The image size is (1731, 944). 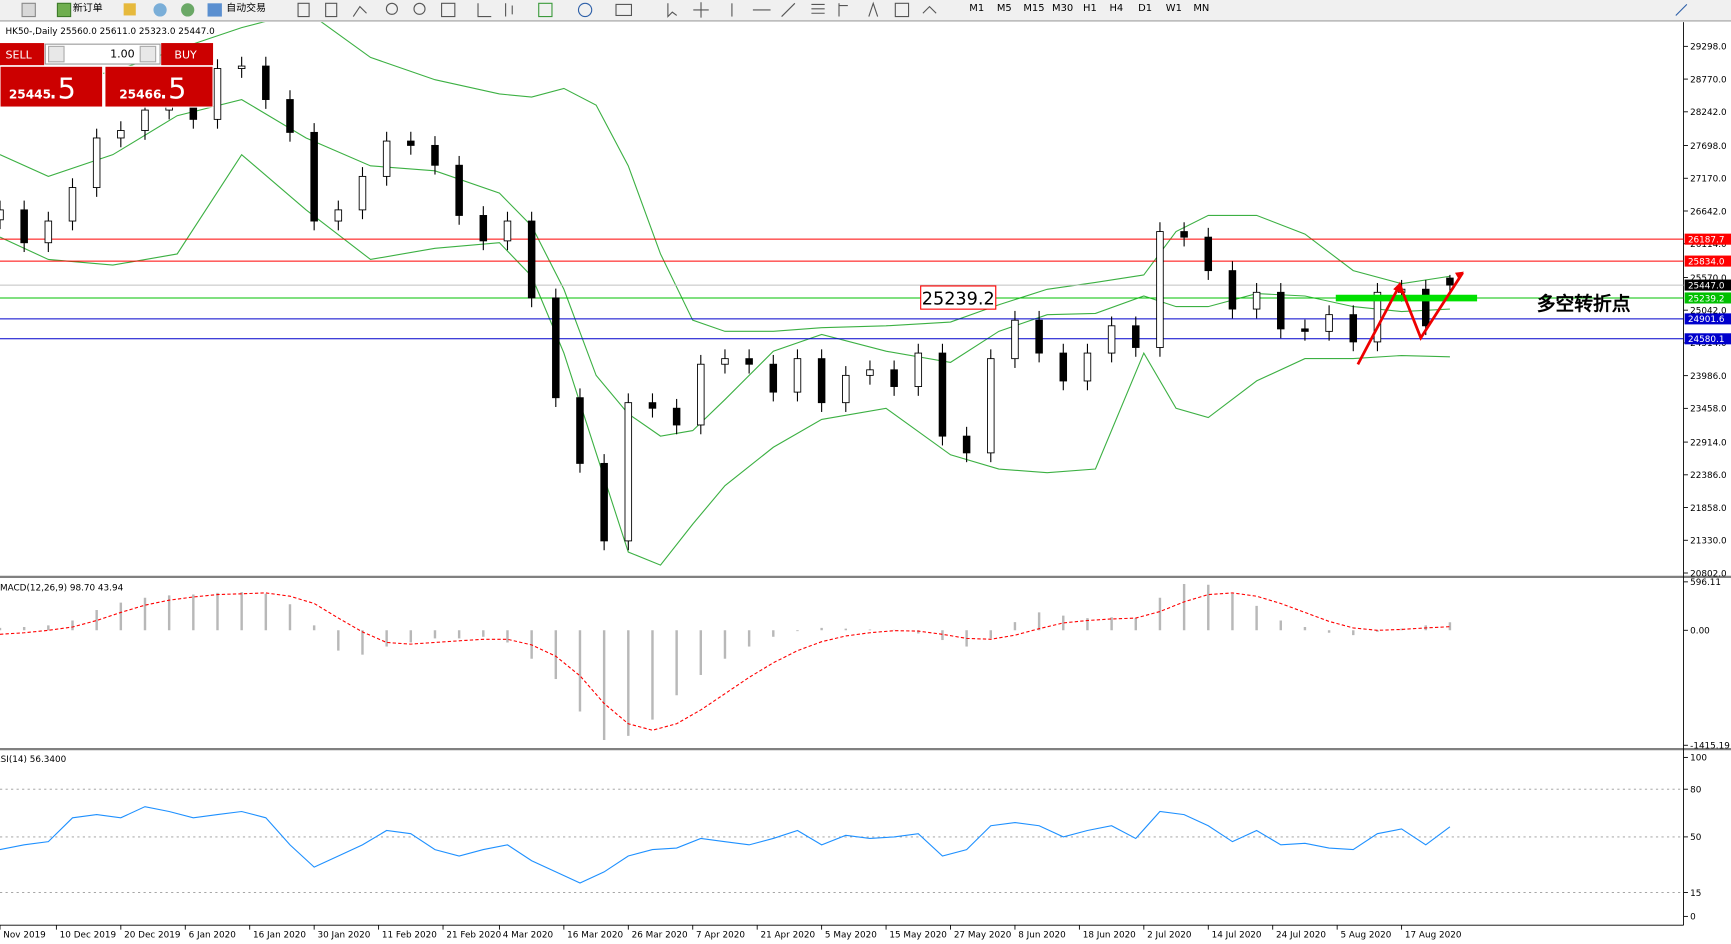 What do you see at coordinates (851, 935) in the screenshot?
I see `x-tick-label: 5 May 2020` at bounding box center [851, 935].